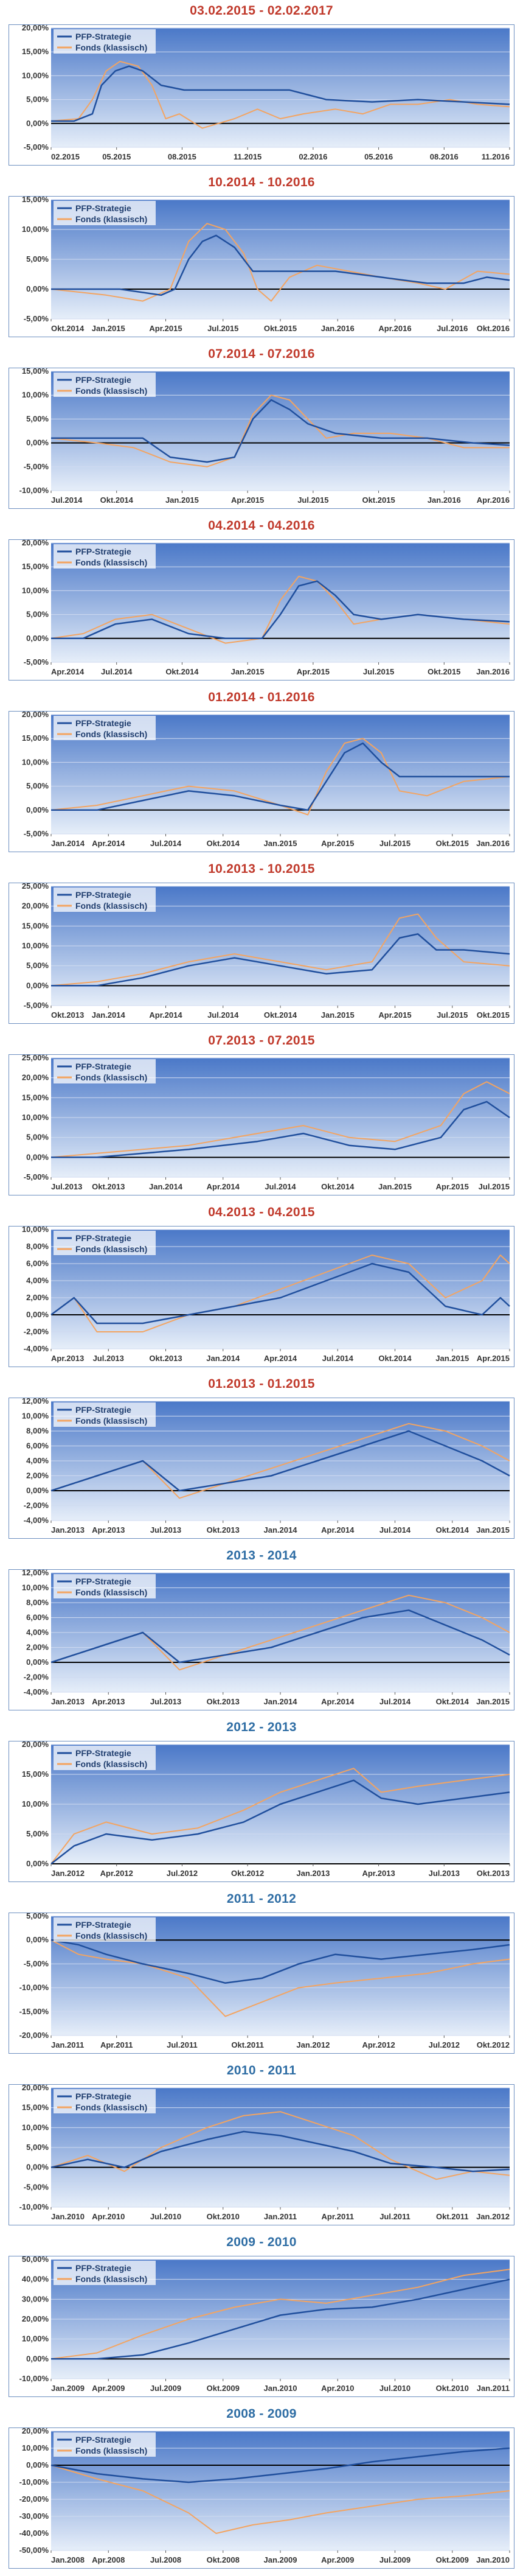  I want to click on y-tick-label: 25,00%, so click(36, 887).